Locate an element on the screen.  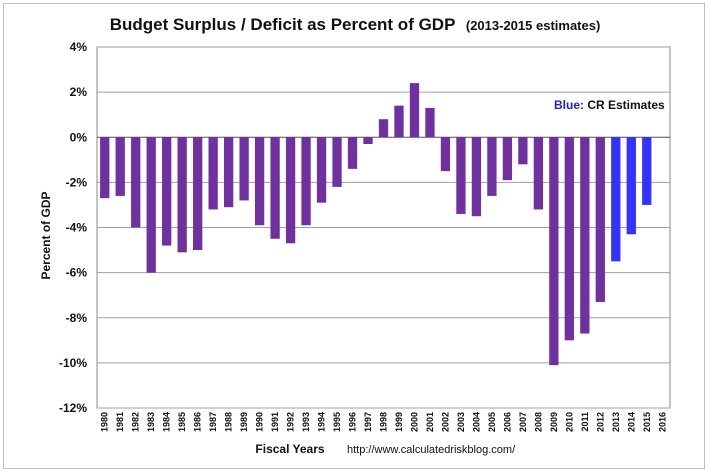
bar-2004 is located at coordinates (476, 177).